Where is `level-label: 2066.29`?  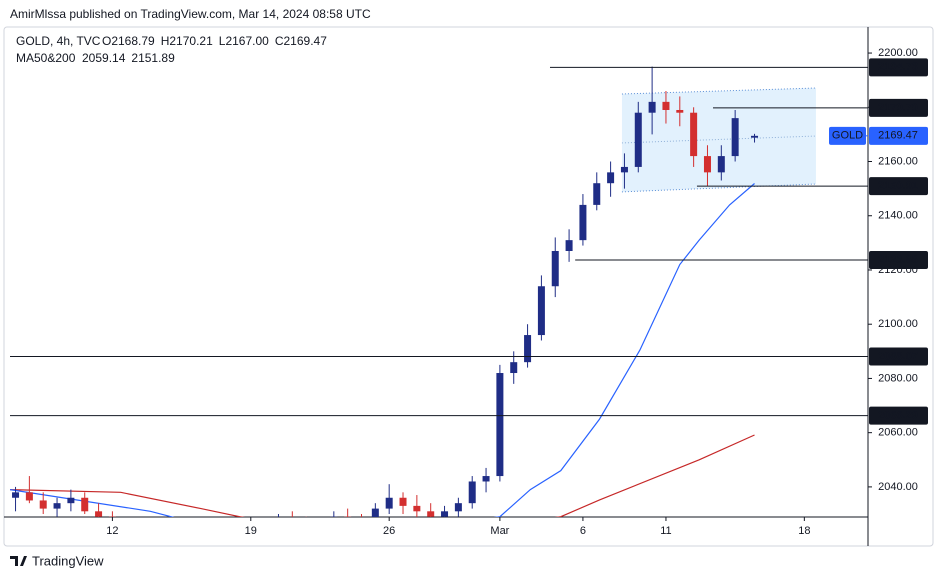 level-label: 2066.29 is located at coordinates (898, 416).